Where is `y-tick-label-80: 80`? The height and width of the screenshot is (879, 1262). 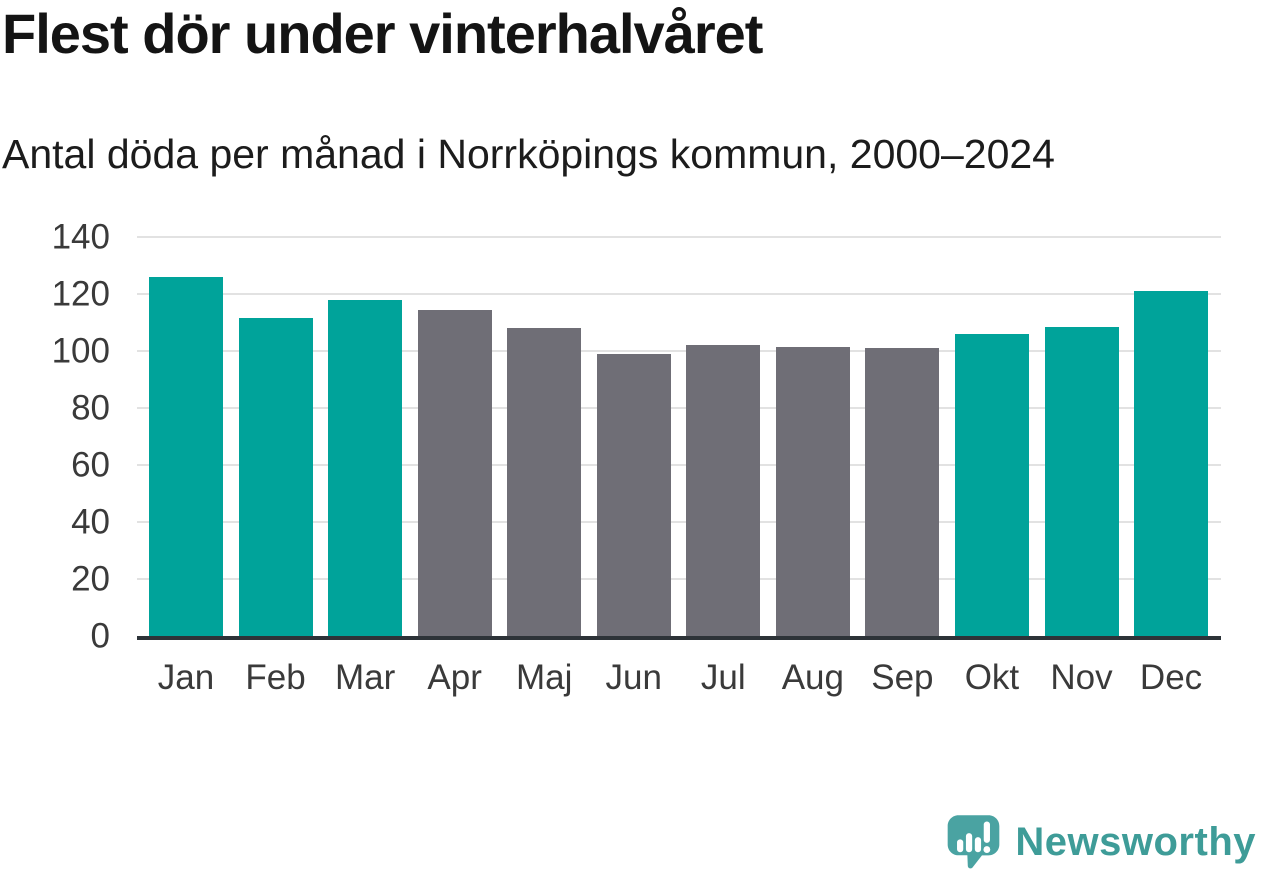
y-tick-label-80: 80 is located at coordinates (90, 408).